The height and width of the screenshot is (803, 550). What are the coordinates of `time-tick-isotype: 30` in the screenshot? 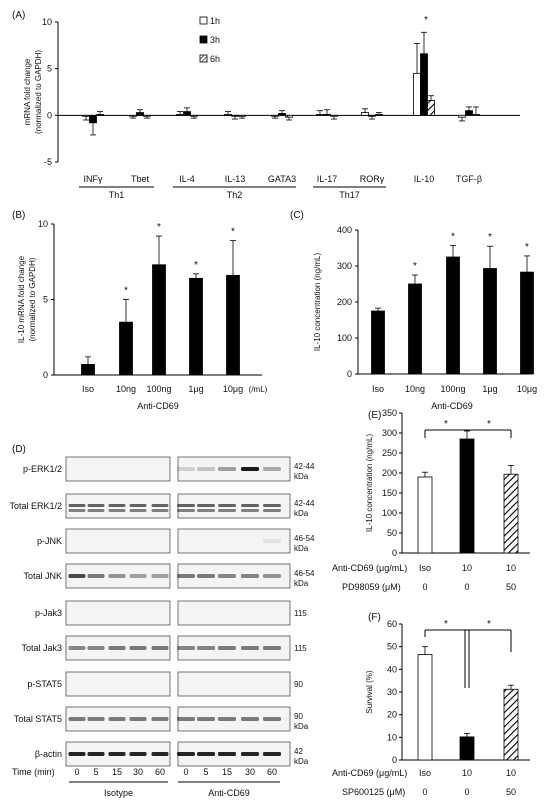 It's located at (138, 772).